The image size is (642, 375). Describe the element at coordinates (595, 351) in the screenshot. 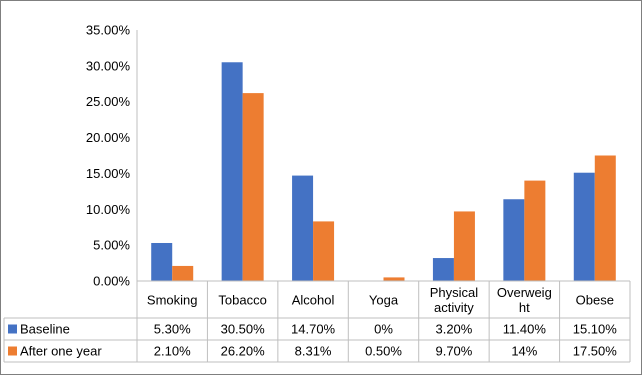

I see `data-label: 17.50%` at that location.